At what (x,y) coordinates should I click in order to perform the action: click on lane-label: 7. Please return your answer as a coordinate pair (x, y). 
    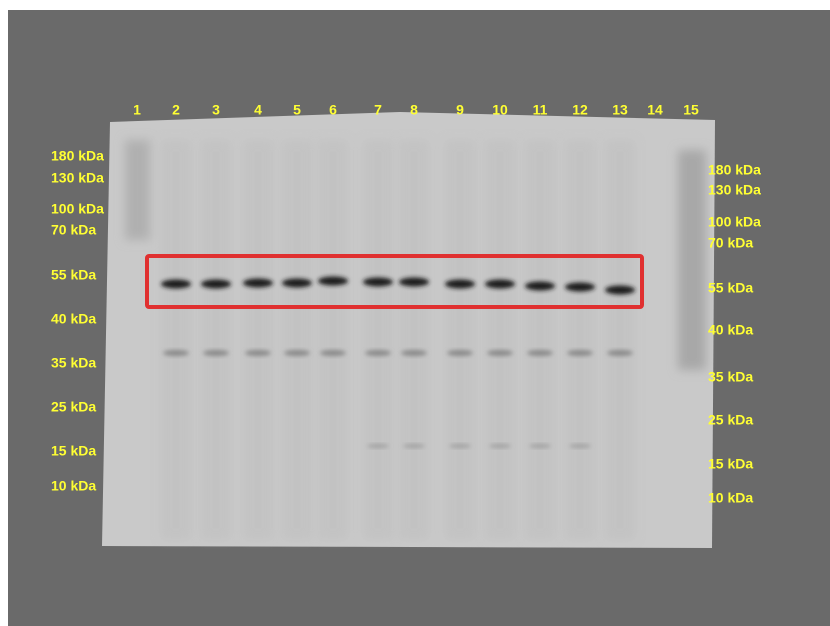
    Looking at the image, I should click on (378, 110).